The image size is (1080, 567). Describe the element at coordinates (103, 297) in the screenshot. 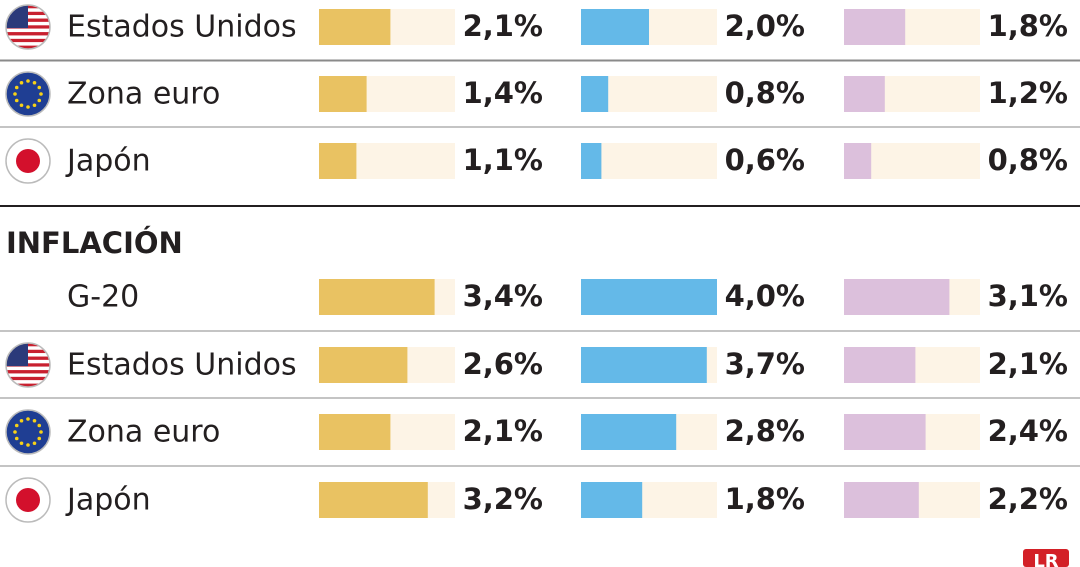

I see `country-label: G-20` at that location.